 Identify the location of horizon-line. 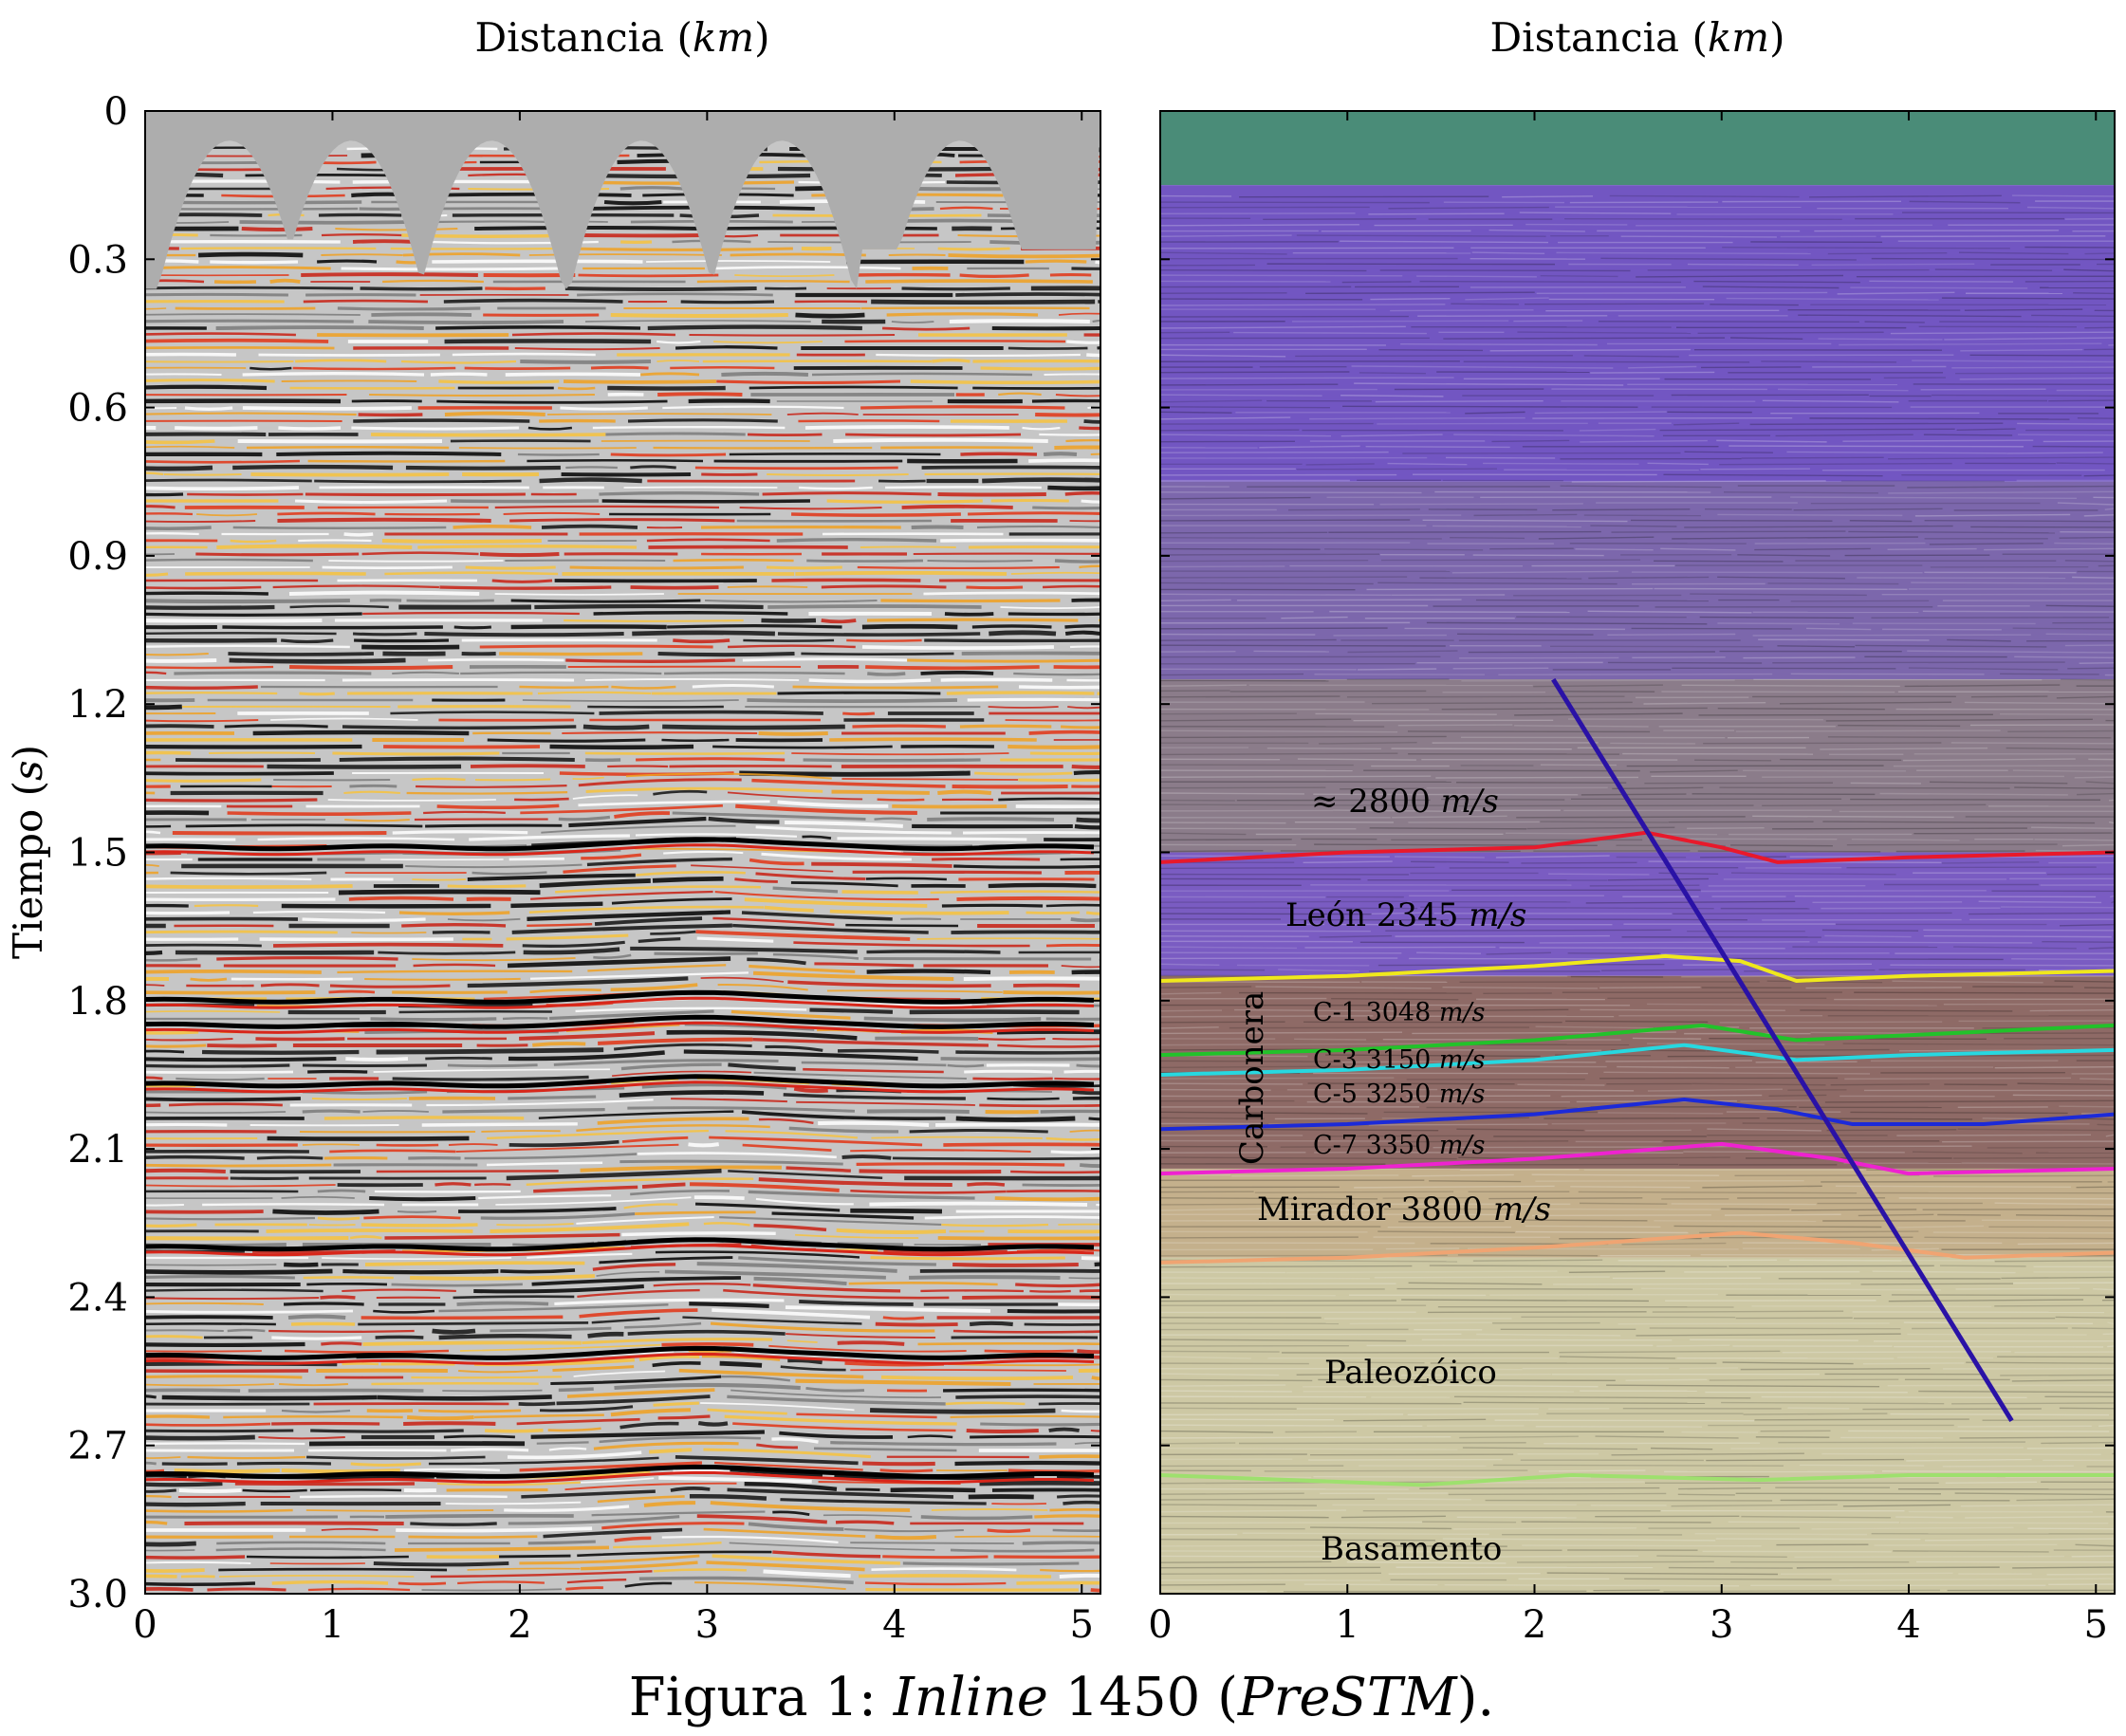
(1637, 1041).